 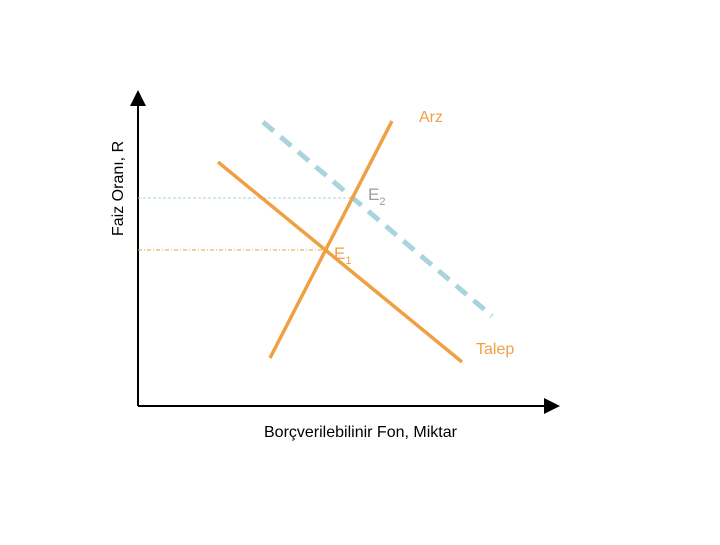 I want to click on supply-curve, so click(x=331, y=239).